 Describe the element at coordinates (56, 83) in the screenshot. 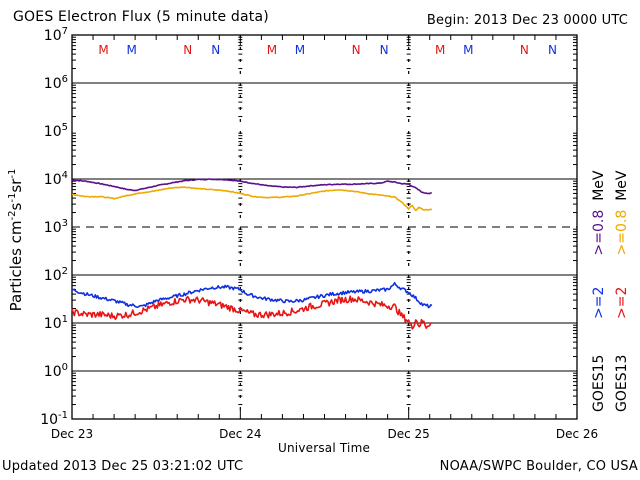

I see `y-tick-label: 10⁶` at that location.